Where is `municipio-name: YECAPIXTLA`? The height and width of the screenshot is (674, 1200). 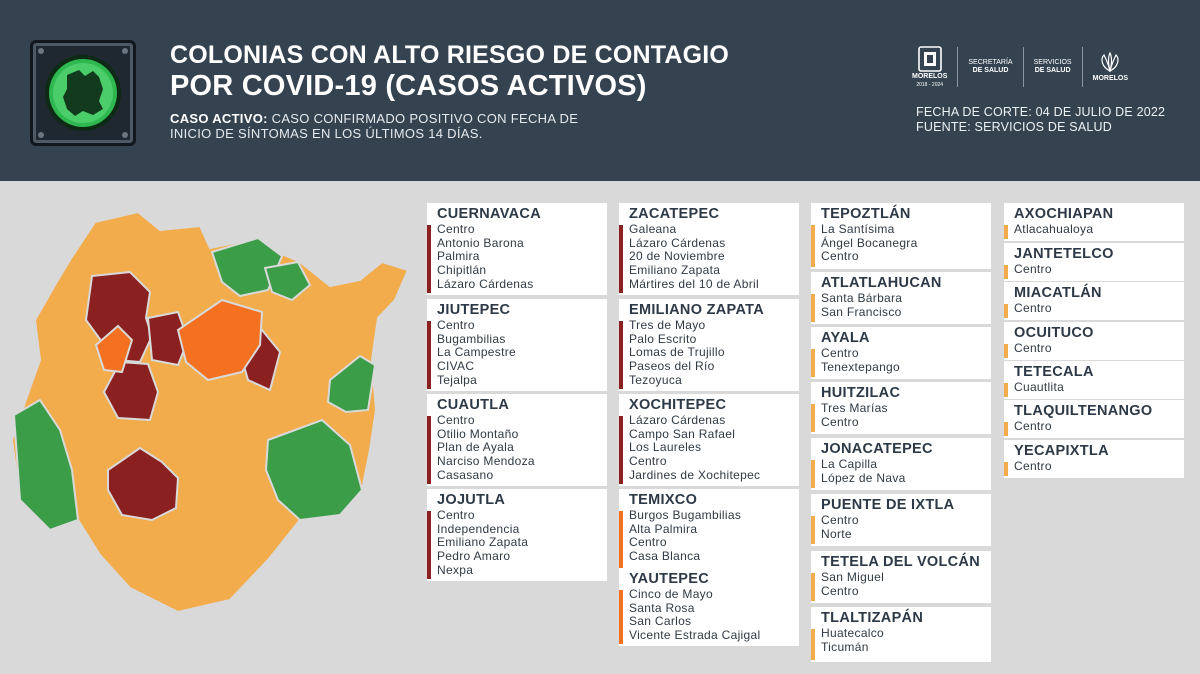
municipio-name: YECAPIXTLA is located at coordinates (1061, 451).